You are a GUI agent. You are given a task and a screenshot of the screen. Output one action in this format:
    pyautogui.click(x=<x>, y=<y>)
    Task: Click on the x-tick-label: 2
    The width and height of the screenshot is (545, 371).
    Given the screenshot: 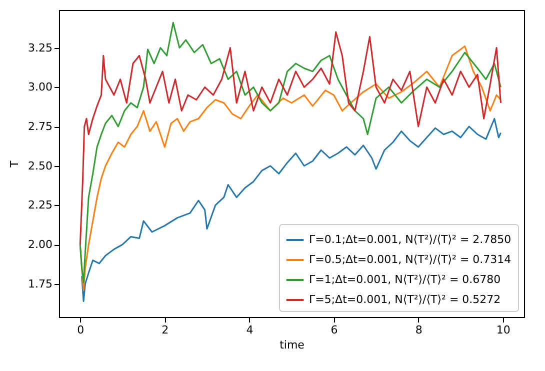 What is the action you would take?
    pyautogui.click(x=165, y=330)
    